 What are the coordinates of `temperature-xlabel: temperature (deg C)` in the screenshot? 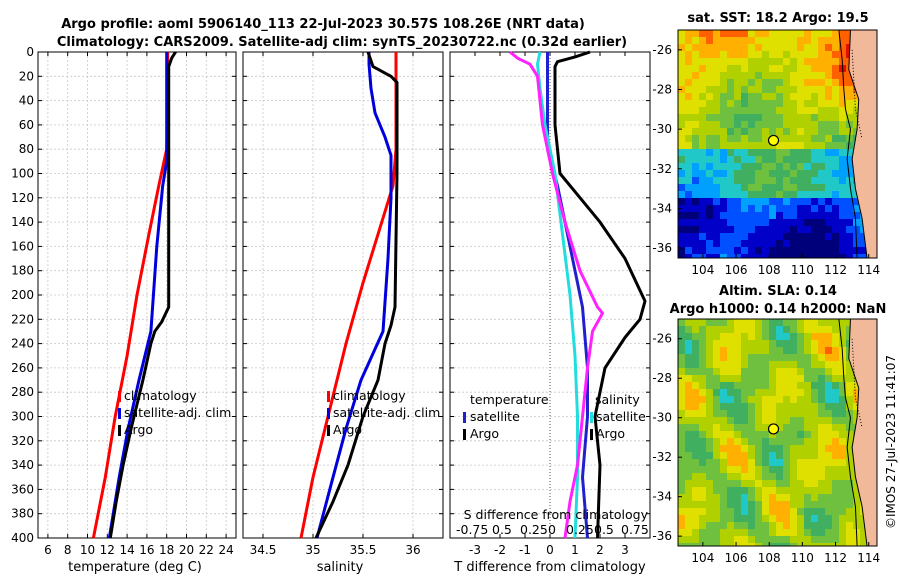 It's located at (135, 567).